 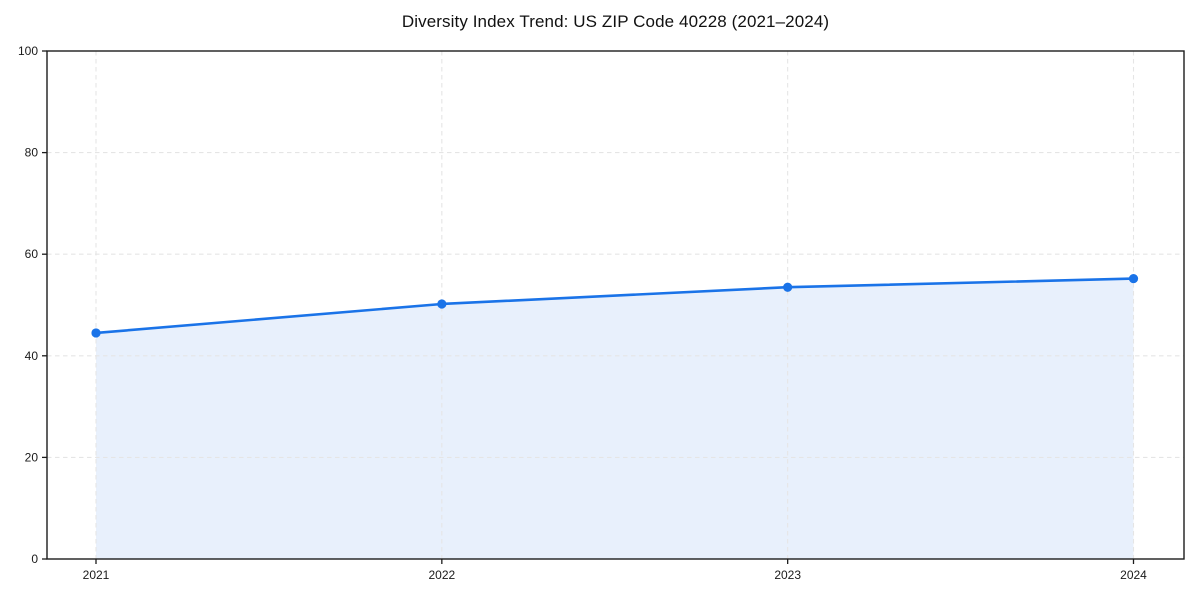 What do you see at coordinates (96, 575) in the screenshot?
I see `x-tick-label: 2021` at bounding box center [96, 575].